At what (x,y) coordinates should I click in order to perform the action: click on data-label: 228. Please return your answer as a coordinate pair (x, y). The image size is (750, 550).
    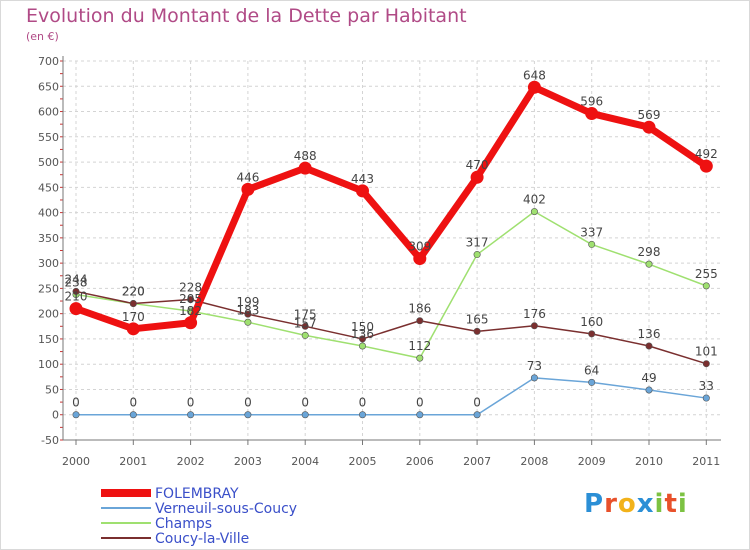
    Looking at the image, I should click on (190, 288).